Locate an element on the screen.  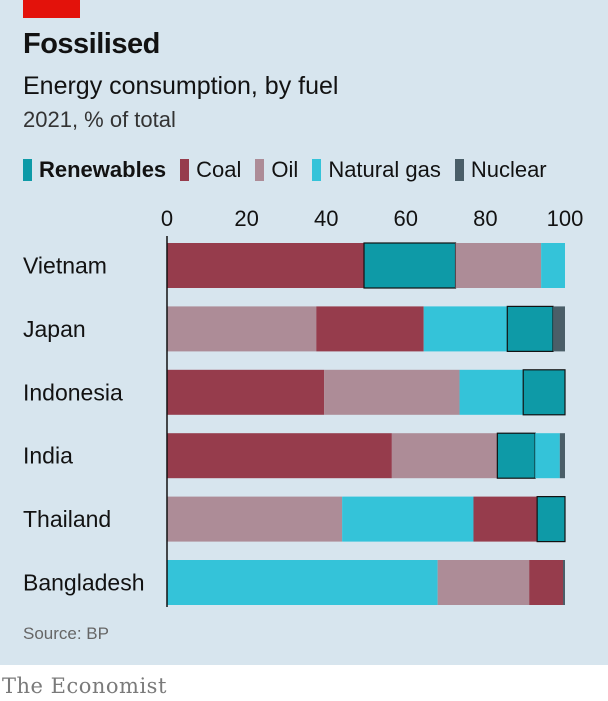
category-label: Indonesia is located at coordinates (73, 392).